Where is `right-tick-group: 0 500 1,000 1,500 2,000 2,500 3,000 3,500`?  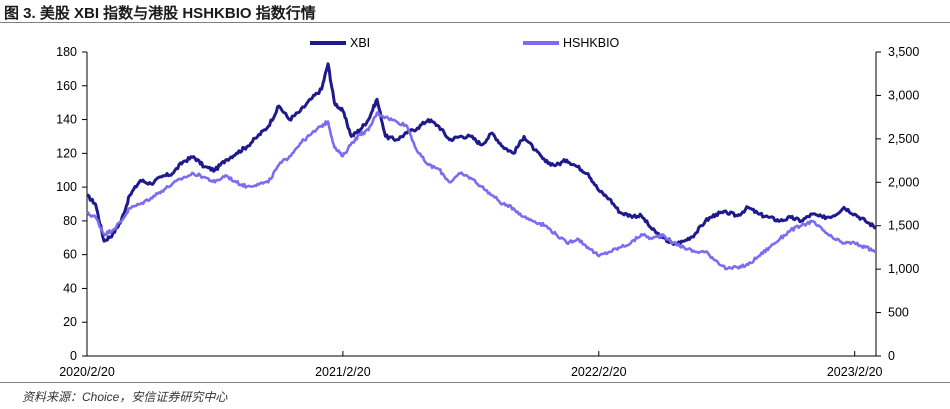 right-tick-group: 0 500 1,000 1,500 2,000 2,500 3,000 3,500 is located at coordinates (897, 204).